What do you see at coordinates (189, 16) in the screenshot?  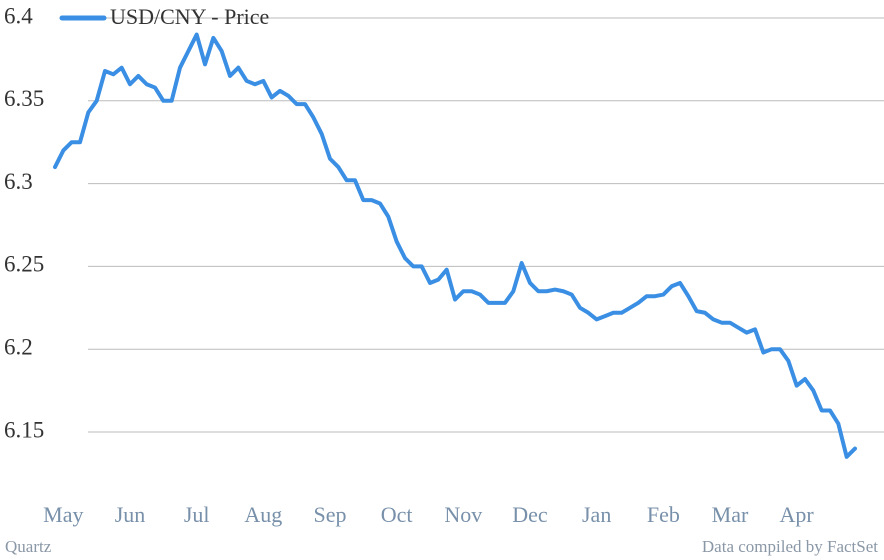 I see `legend-label: USD/CNY - Price` at bounding box center [189, 16].